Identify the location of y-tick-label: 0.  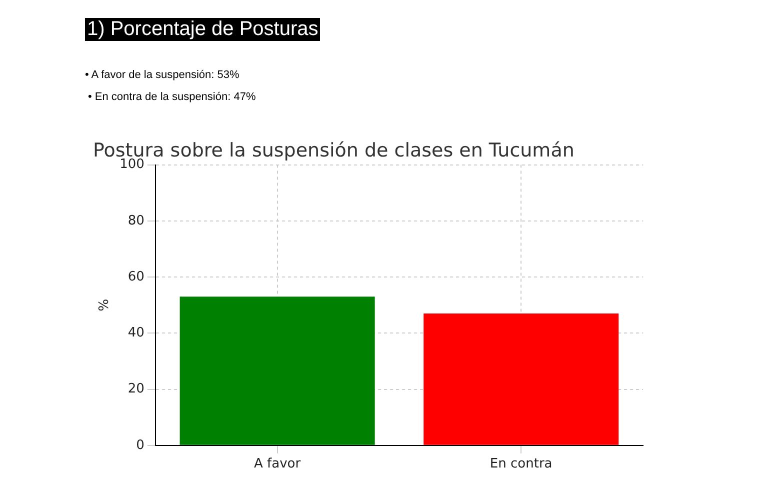
(140, 445).